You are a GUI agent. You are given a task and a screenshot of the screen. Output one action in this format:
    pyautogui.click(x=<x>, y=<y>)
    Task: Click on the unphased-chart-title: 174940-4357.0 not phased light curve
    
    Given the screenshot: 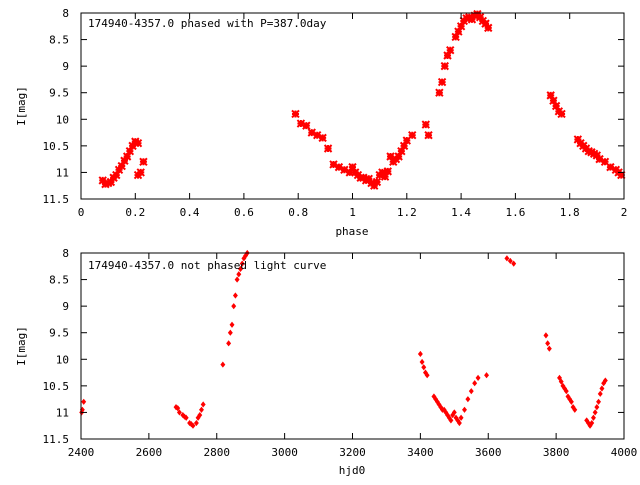 What is the action you would take?
    pyautogui.click(x=207, y=265)
    